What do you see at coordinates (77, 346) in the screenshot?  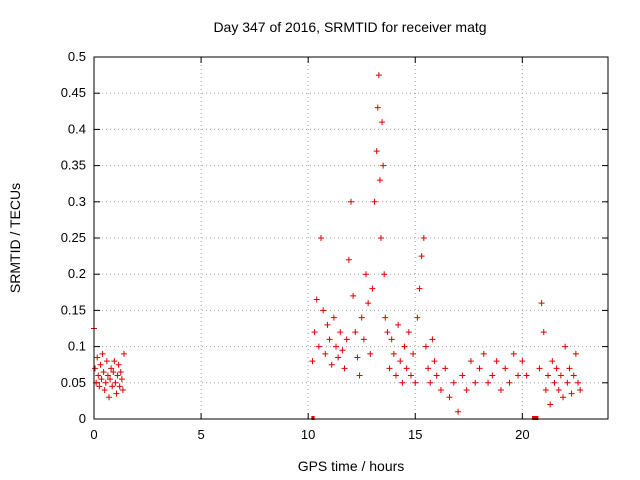 I see `y-tick-label: 0.1` at bounding box center [77, 346].